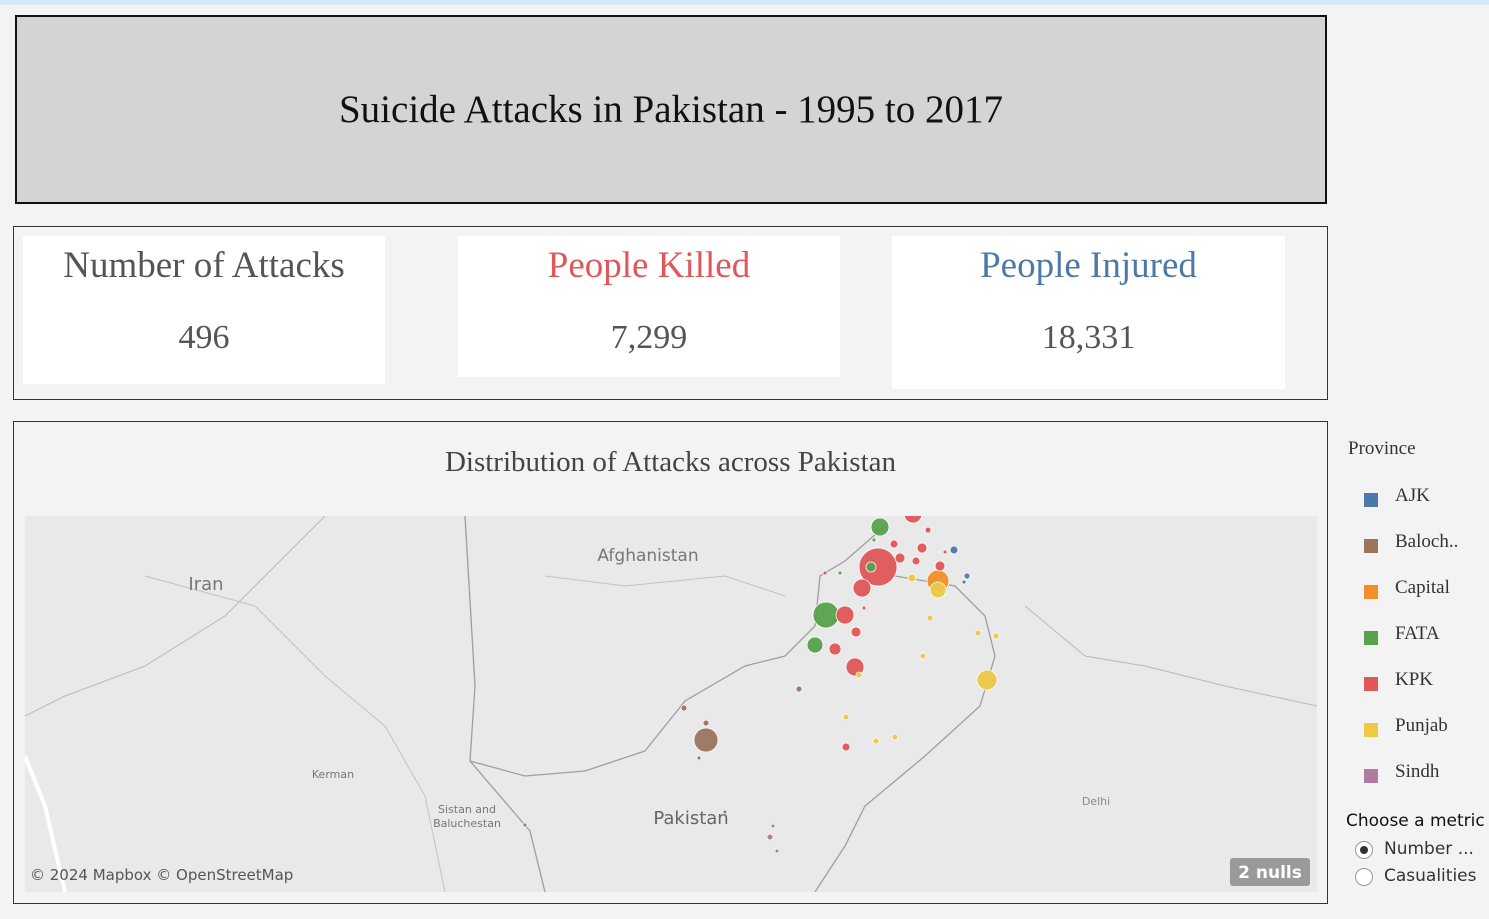 This screenshot has width=1489, height=919. I want to click on coast, so click(46, 823).